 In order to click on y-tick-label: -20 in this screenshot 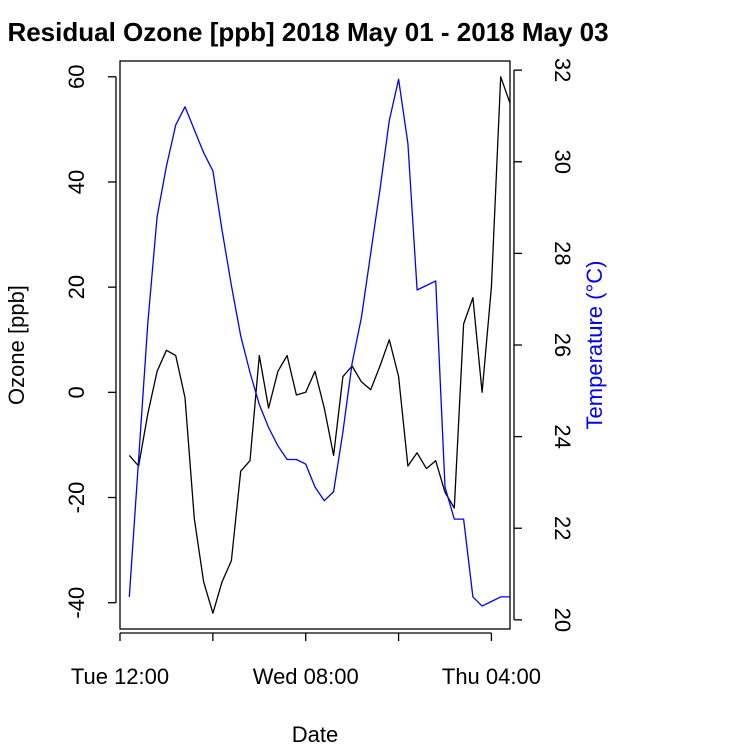, I will do `click(76, 498)`.